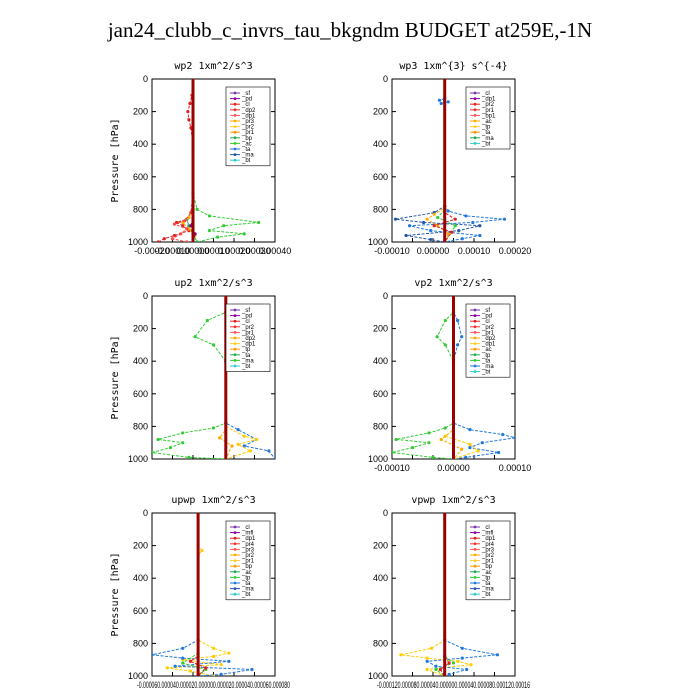 The height and width of the screenshot is (700, 700). Describe the element at coordinates (140, 426) in the screenshot. I see `y-tick-label: 800` at that location.